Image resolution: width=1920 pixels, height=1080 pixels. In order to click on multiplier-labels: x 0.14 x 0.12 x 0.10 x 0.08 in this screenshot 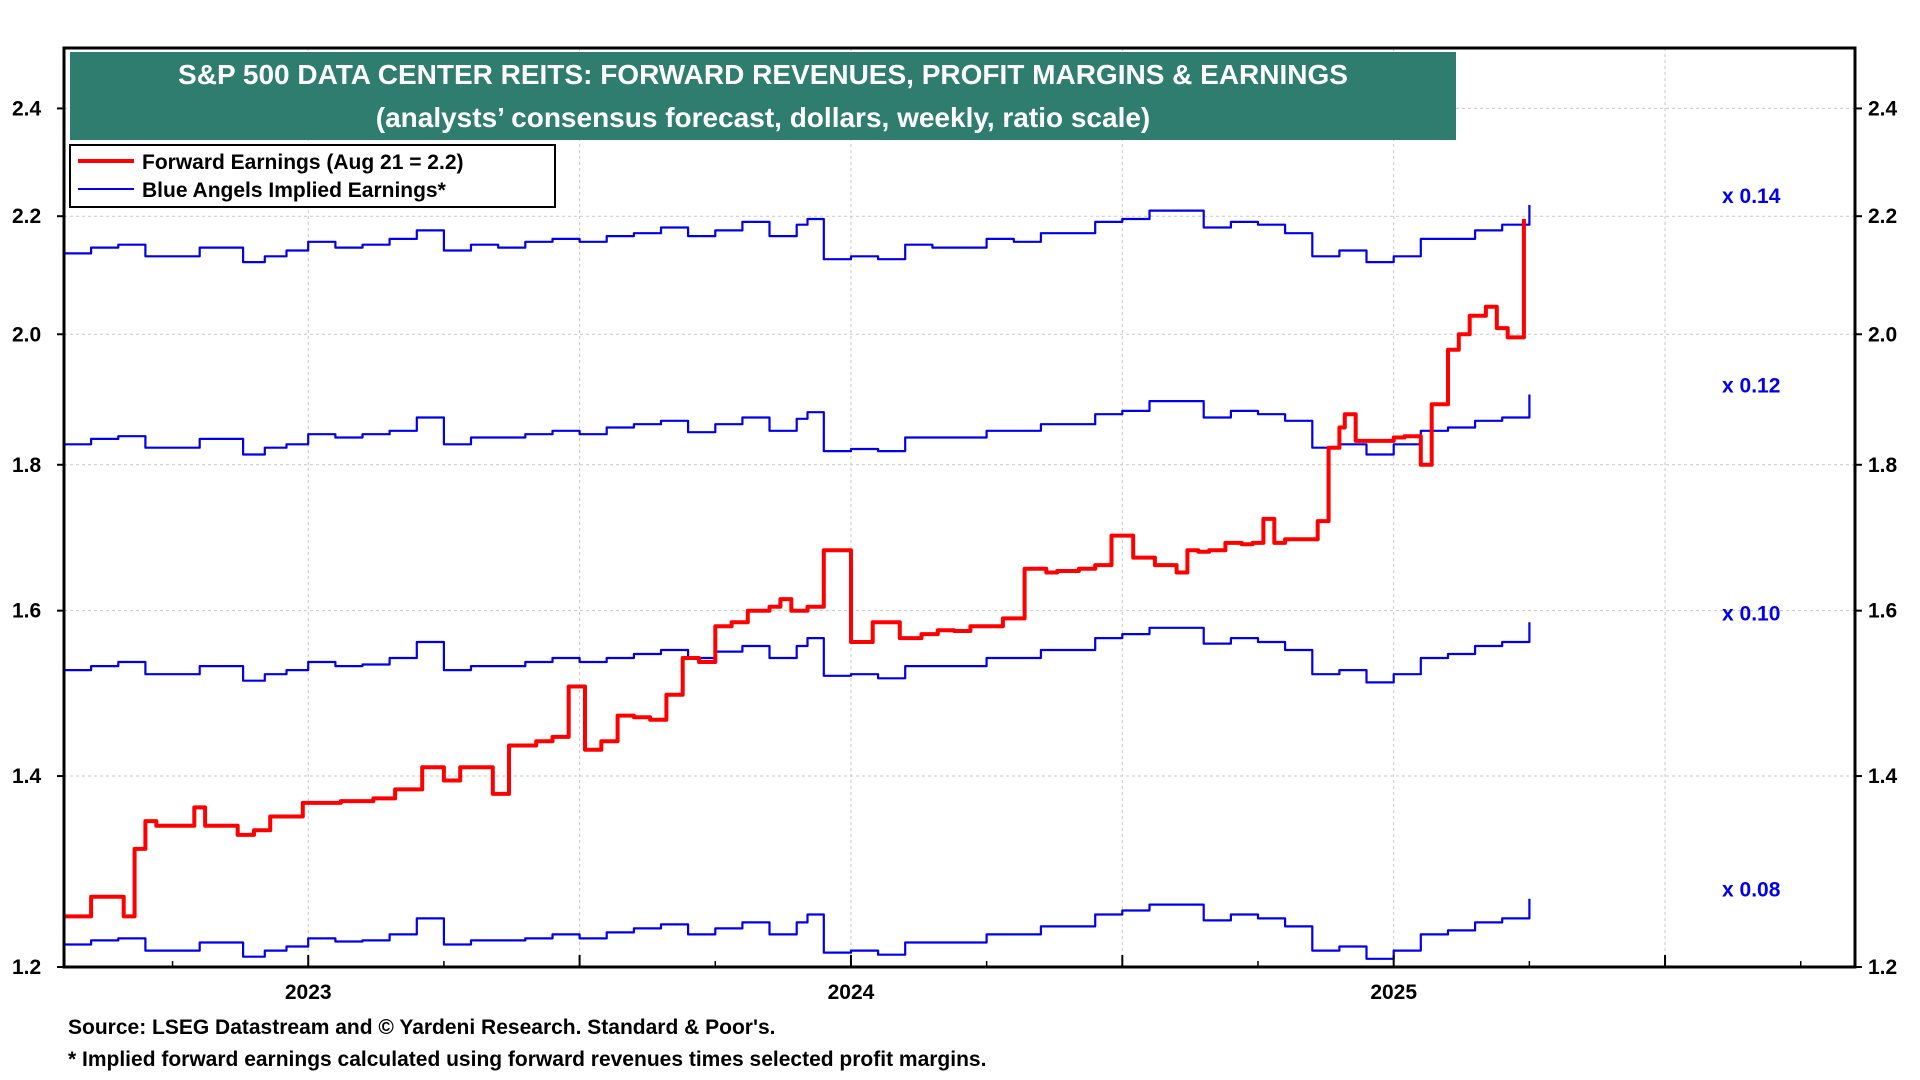, I will do `click(1751, 543)`.